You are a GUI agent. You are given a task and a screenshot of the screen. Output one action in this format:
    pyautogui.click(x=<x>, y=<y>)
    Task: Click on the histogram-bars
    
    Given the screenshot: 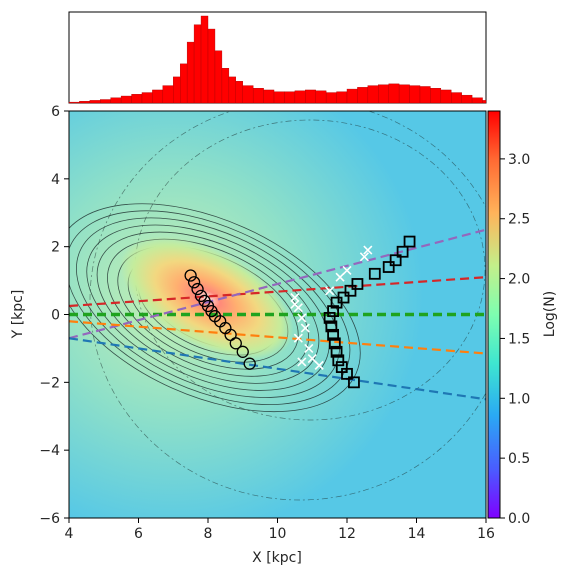 What is the action you would take?
    pyautogui.click(x=277, y=59)
    